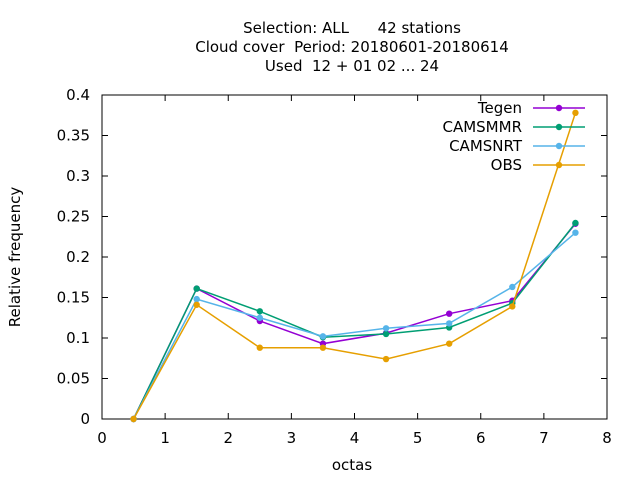  Describe the element at coordinates (78, 338) in the screenshot. I see `y-tick-label: 0.1` at that location.